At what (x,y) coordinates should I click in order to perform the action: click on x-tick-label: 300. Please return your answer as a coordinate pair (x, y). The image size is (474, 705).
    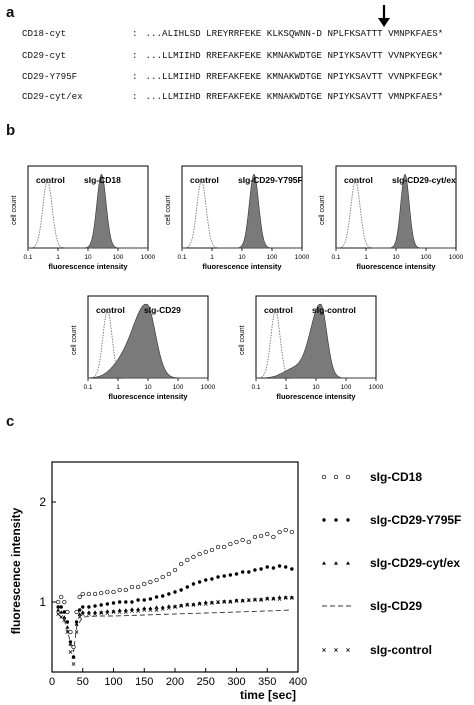
    Looking at the image, I should click on (236, 682).